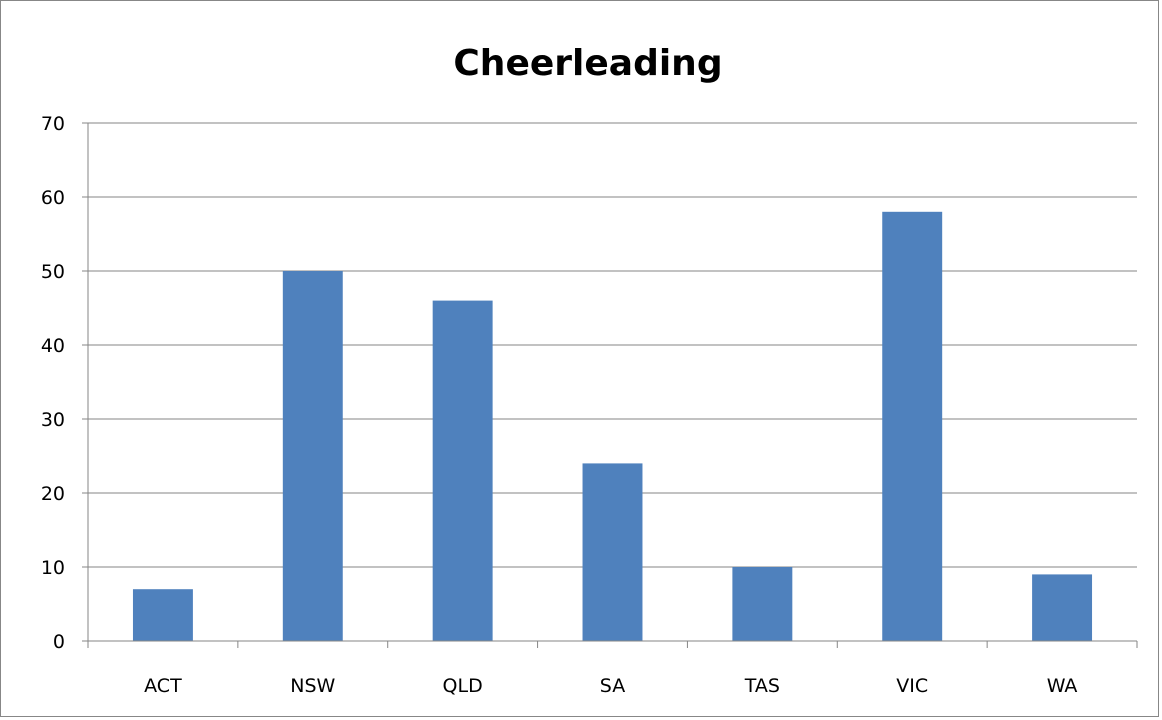  What do you see at coordinates (312, 686) in the screenshot?
I see `x-tick-label: NSW` at bounding box center [312, 686].